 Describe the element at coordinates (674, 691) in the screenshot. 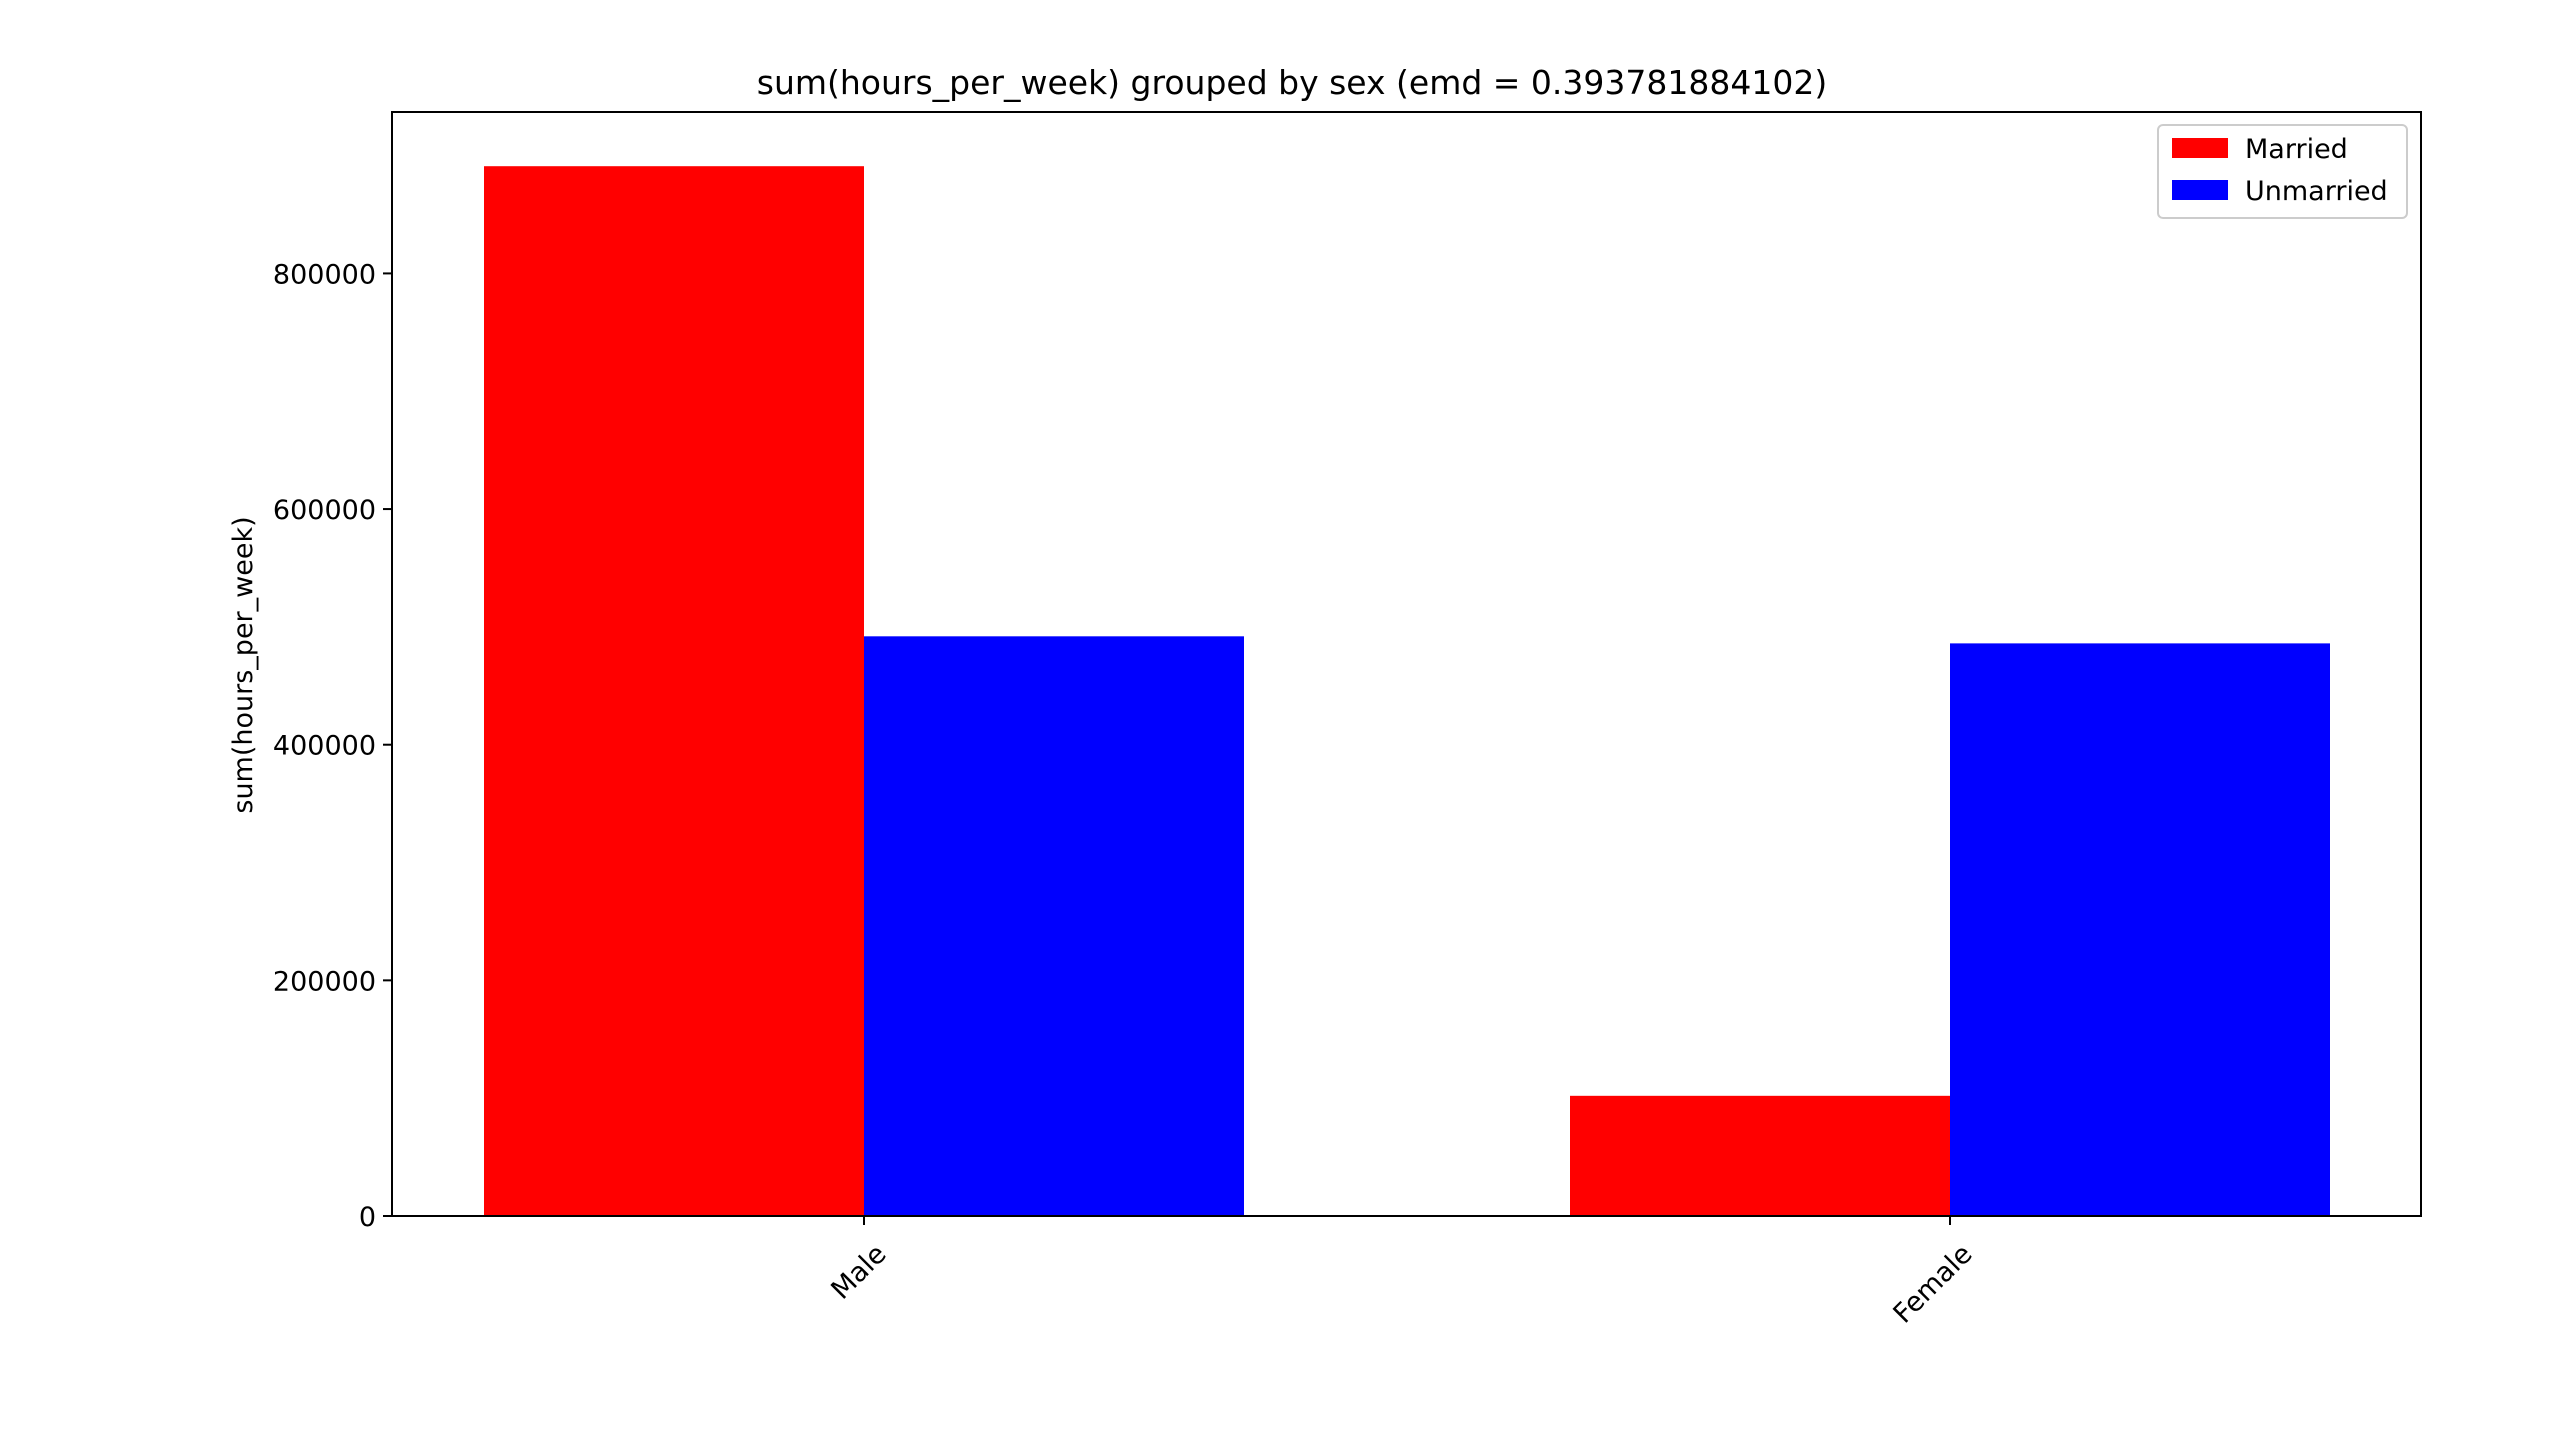

I see `bar-married-male` at that location.